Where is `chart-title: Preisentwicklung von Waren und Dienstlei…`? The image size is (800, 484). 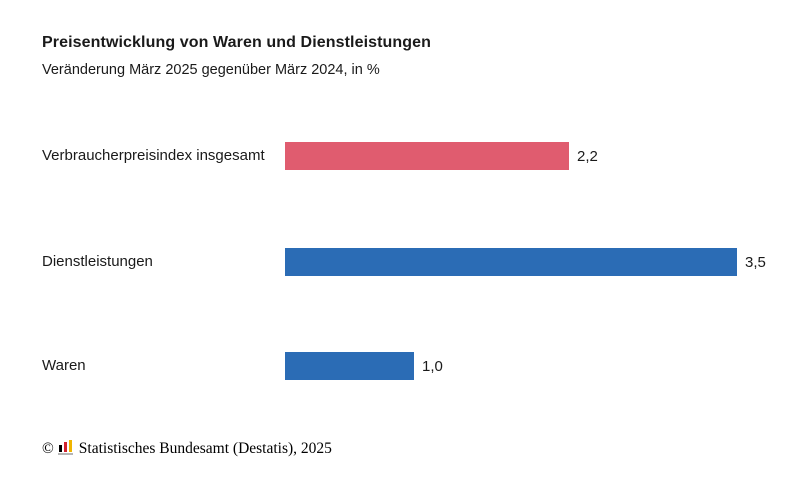 chart-title: Preisentwicklung von Waren und Dienstlei… is located at coordinates (237, 42).